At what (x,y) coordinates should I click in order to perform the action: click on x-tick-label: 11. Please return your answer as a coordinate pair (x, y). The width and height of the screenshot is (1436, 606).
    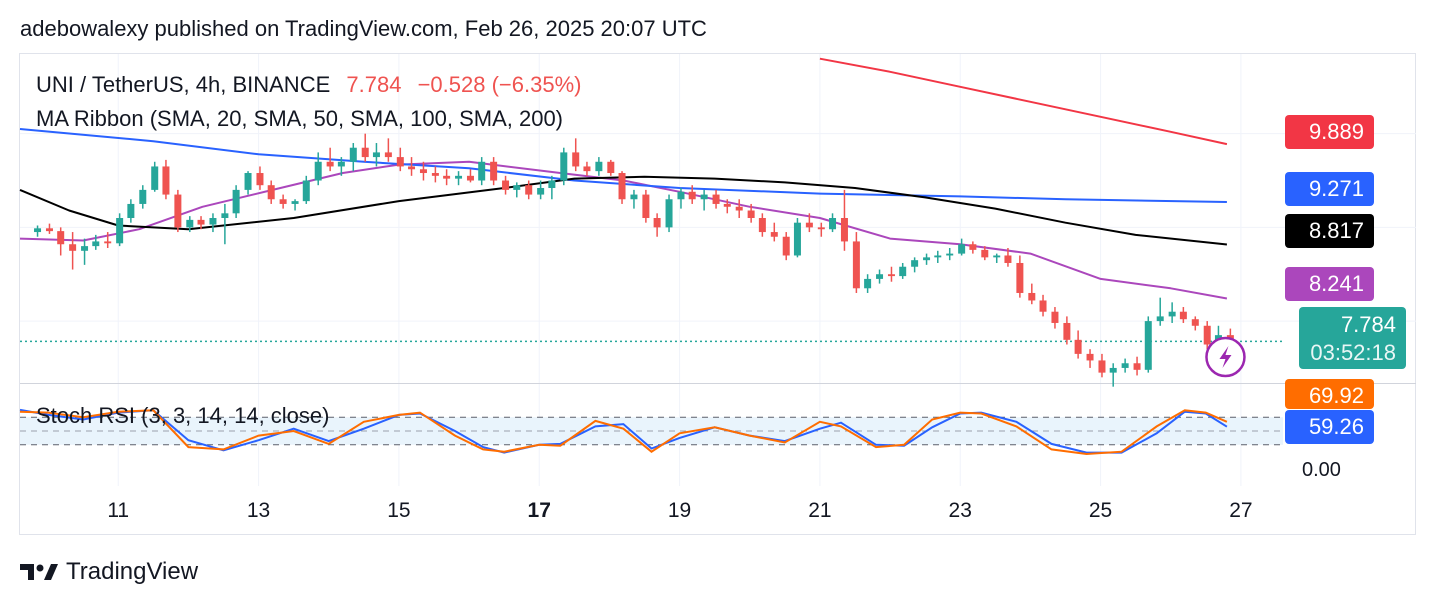
    Looking at the image, I should click on (118, 510).